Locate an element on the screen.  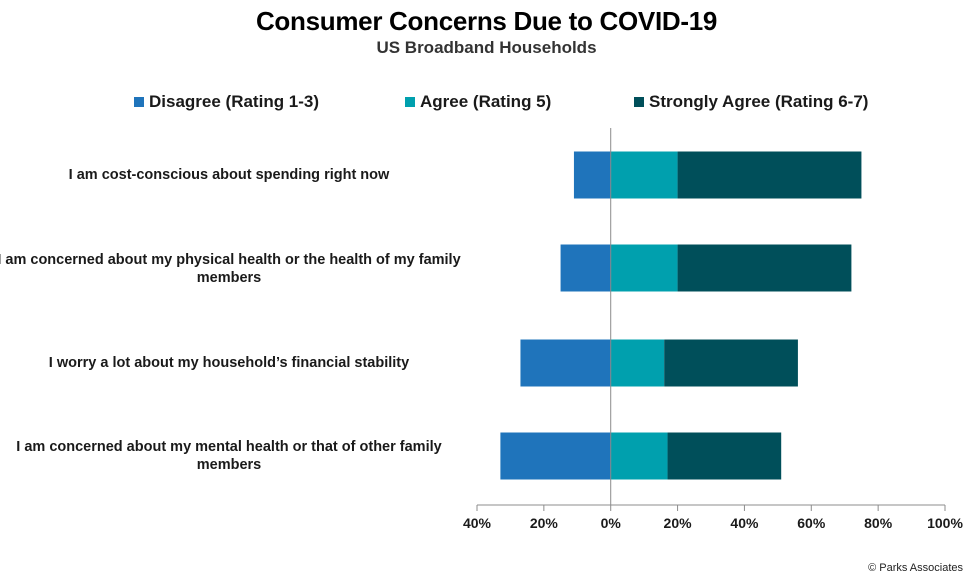
copyright-footer: © Parks Associates is located at coordinates (915, 568).